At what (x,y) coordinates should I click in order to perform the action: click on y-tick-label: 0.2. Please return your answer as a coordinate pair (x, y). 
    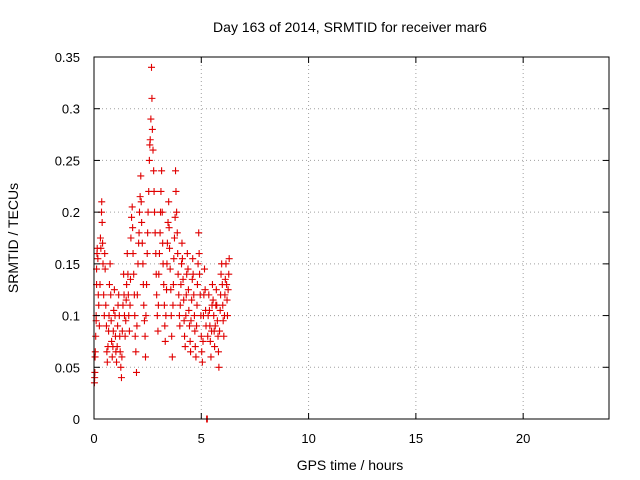
    Looking at the image, I should click on (71, 212).